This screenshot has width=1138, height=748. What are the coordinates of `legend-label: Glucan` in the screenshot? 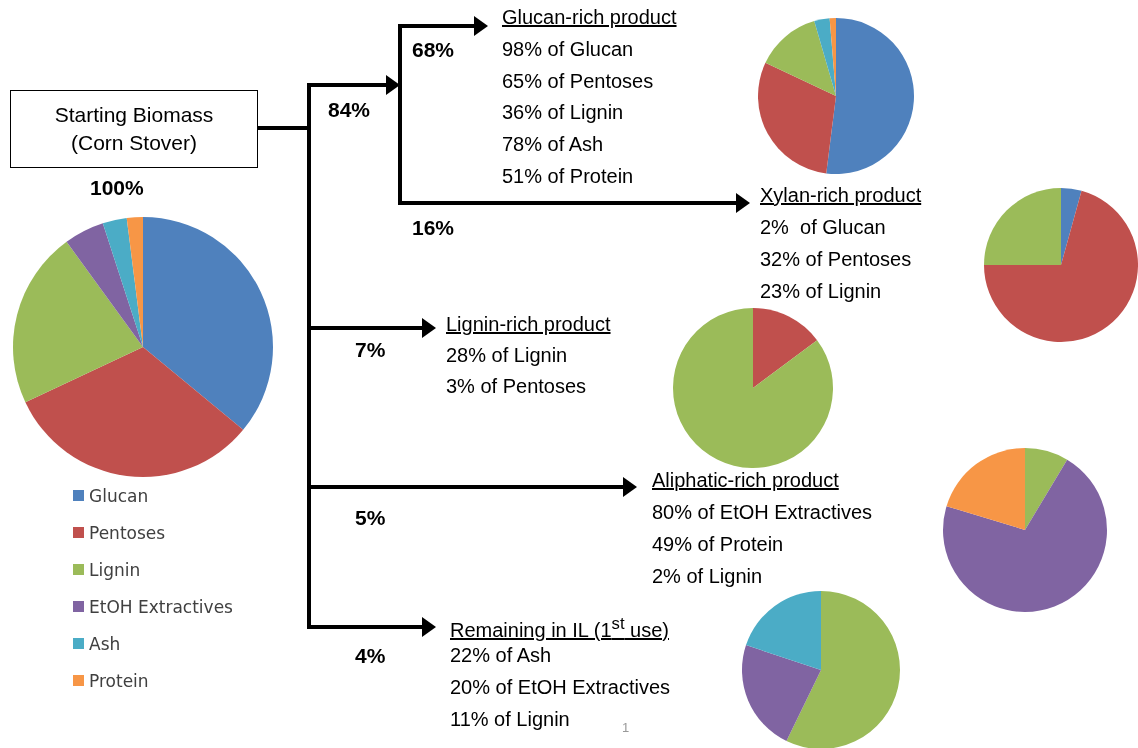 It's located at (119, 495).